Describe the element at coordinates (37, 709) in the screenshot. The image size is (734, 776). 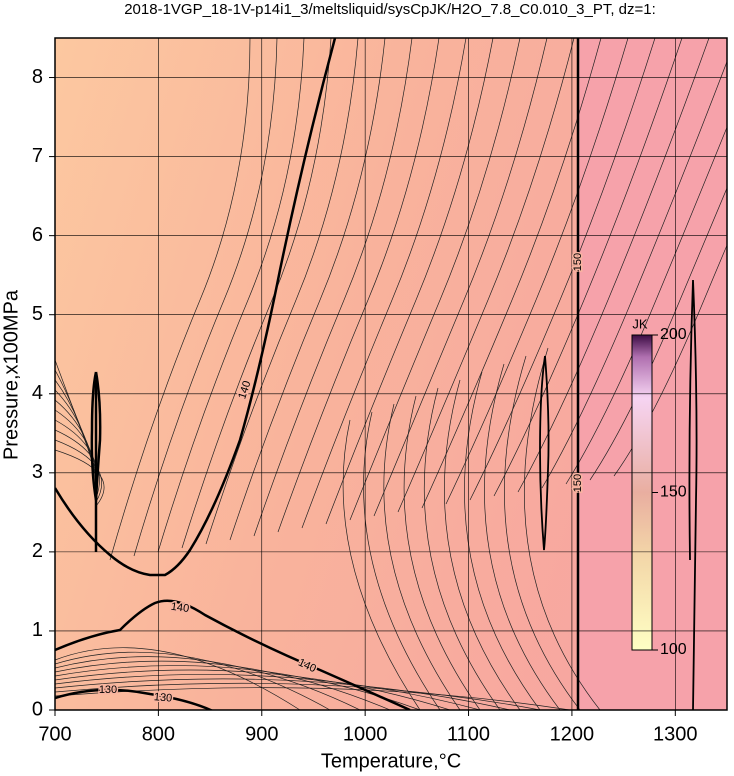
I see `y-tick-label: 0` at that location.